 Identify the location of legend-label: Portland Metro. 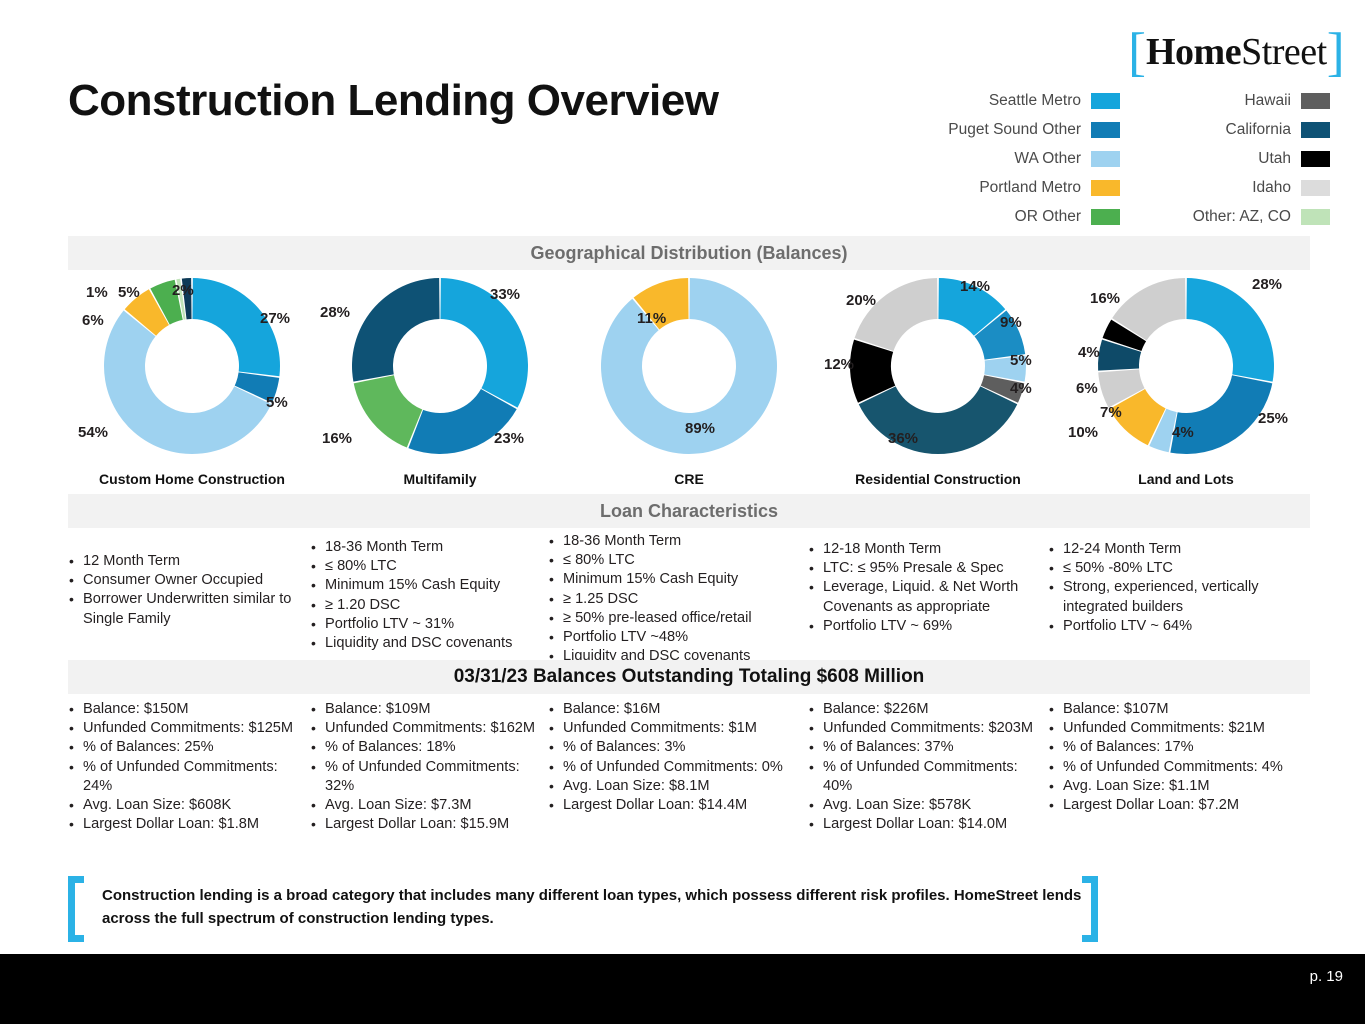
(1030, 187).